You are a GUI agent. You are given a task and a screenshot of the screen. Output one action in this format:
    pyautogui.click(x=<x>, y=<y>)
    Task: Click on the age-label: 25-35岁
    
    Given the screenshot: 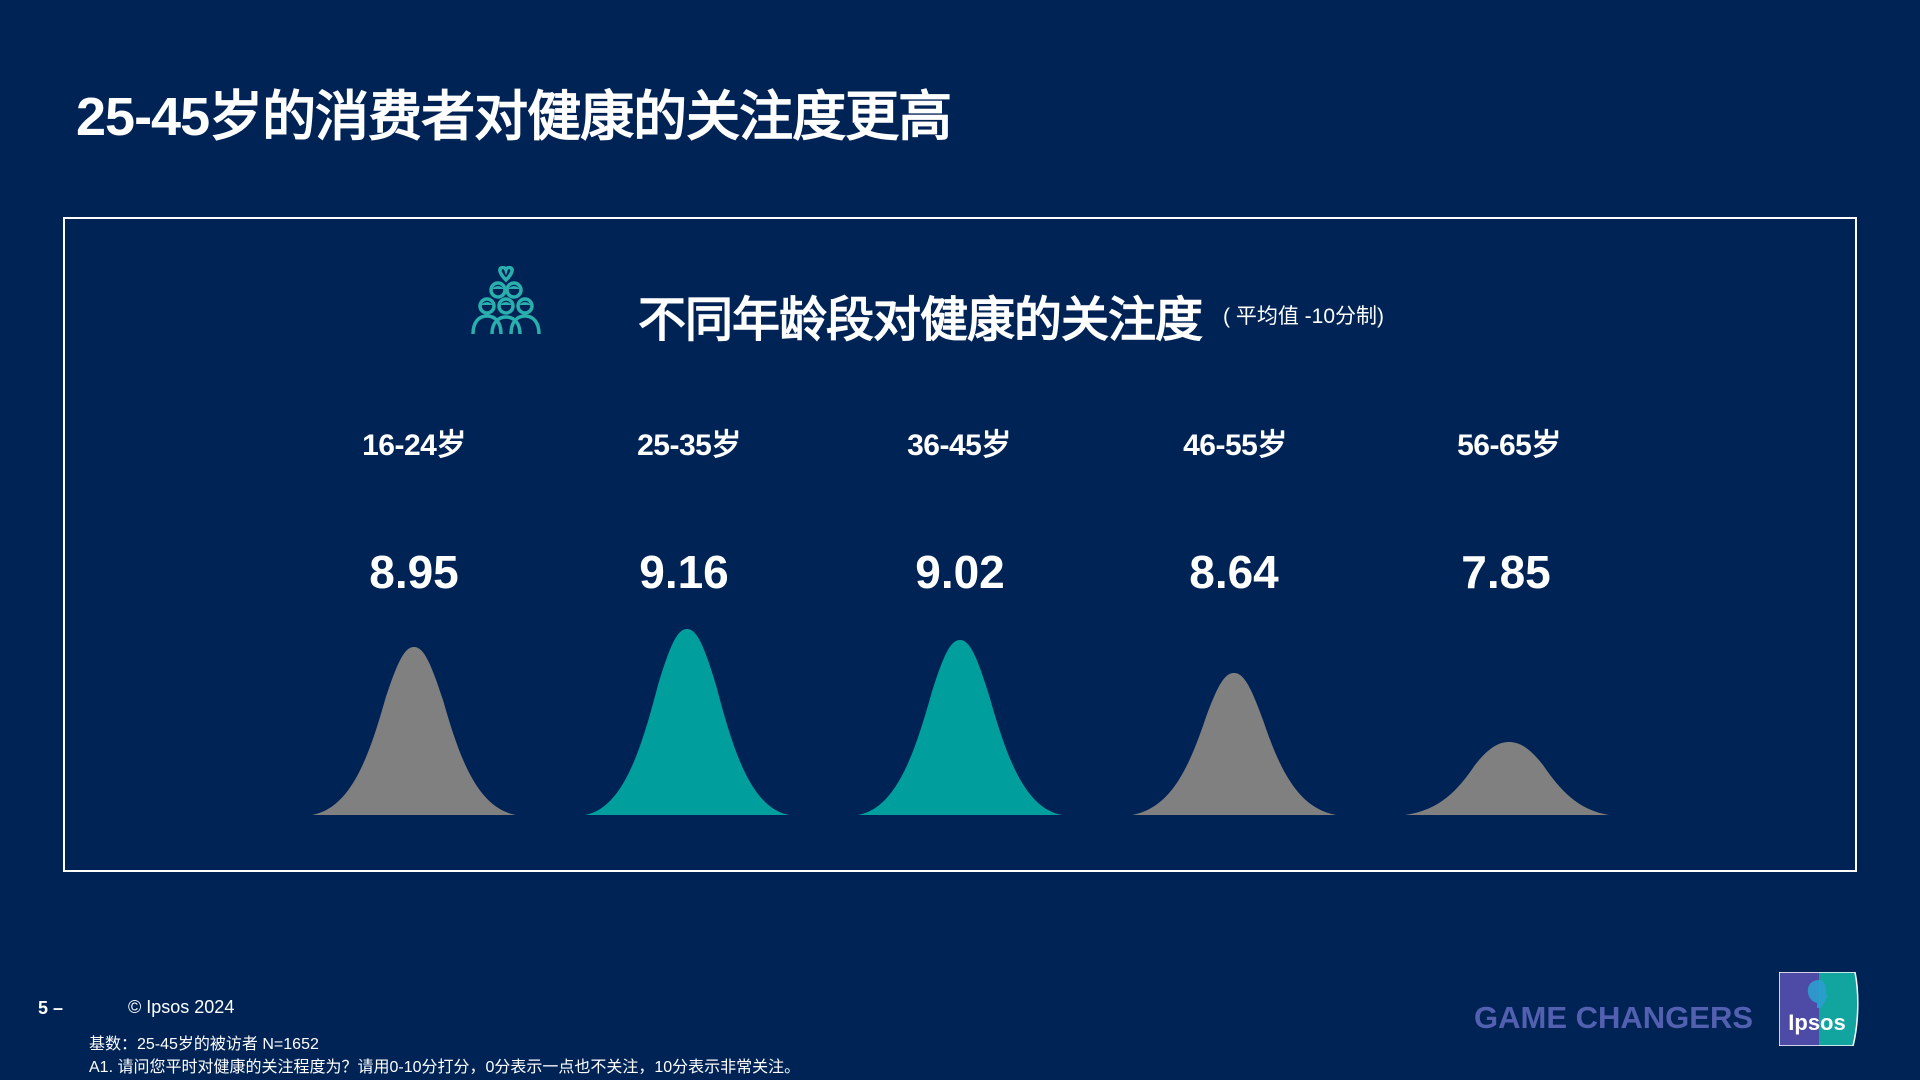 What is the action you would take?
    pyautogui.click(x=689, y=445)
    